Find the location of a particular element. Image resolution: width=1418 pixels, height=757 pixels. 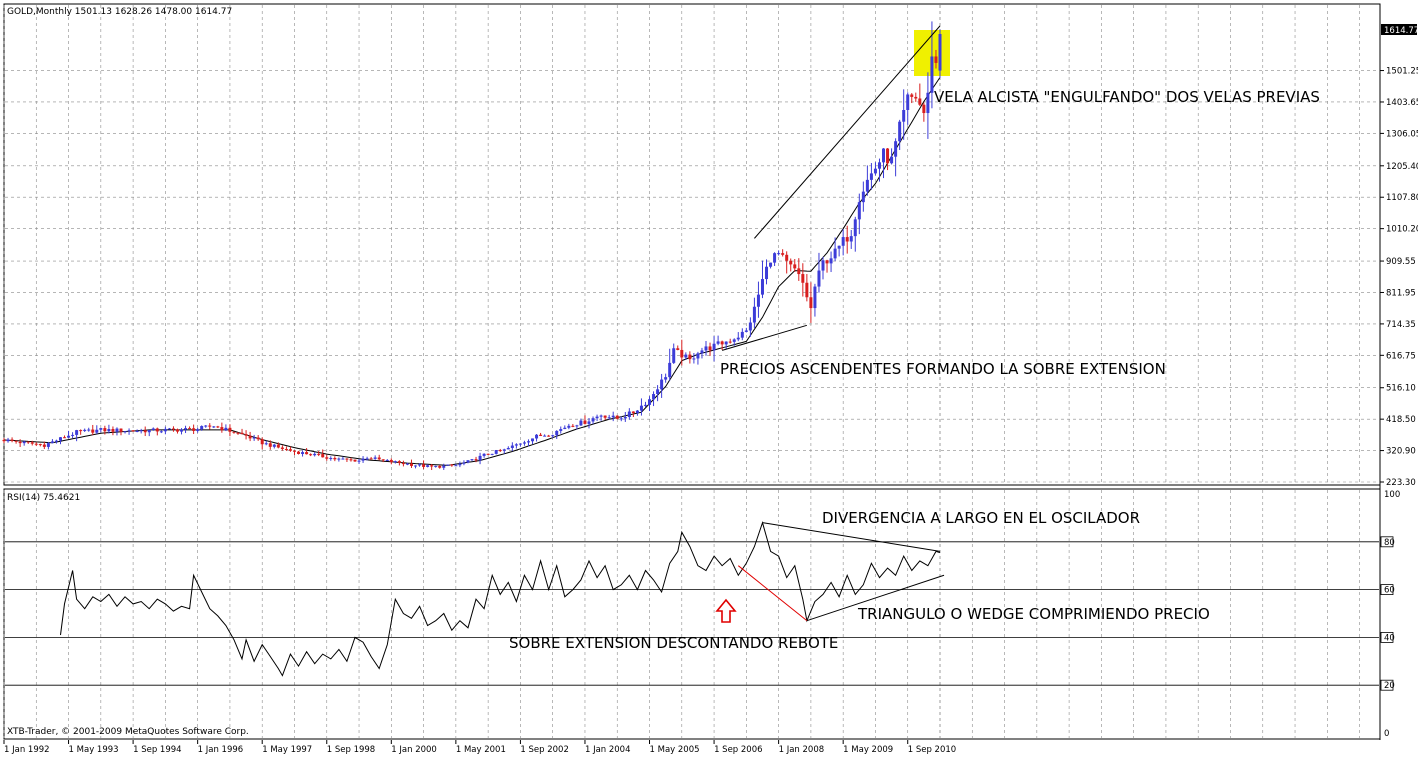

price-trendlines is located at coordinates (831, 188).